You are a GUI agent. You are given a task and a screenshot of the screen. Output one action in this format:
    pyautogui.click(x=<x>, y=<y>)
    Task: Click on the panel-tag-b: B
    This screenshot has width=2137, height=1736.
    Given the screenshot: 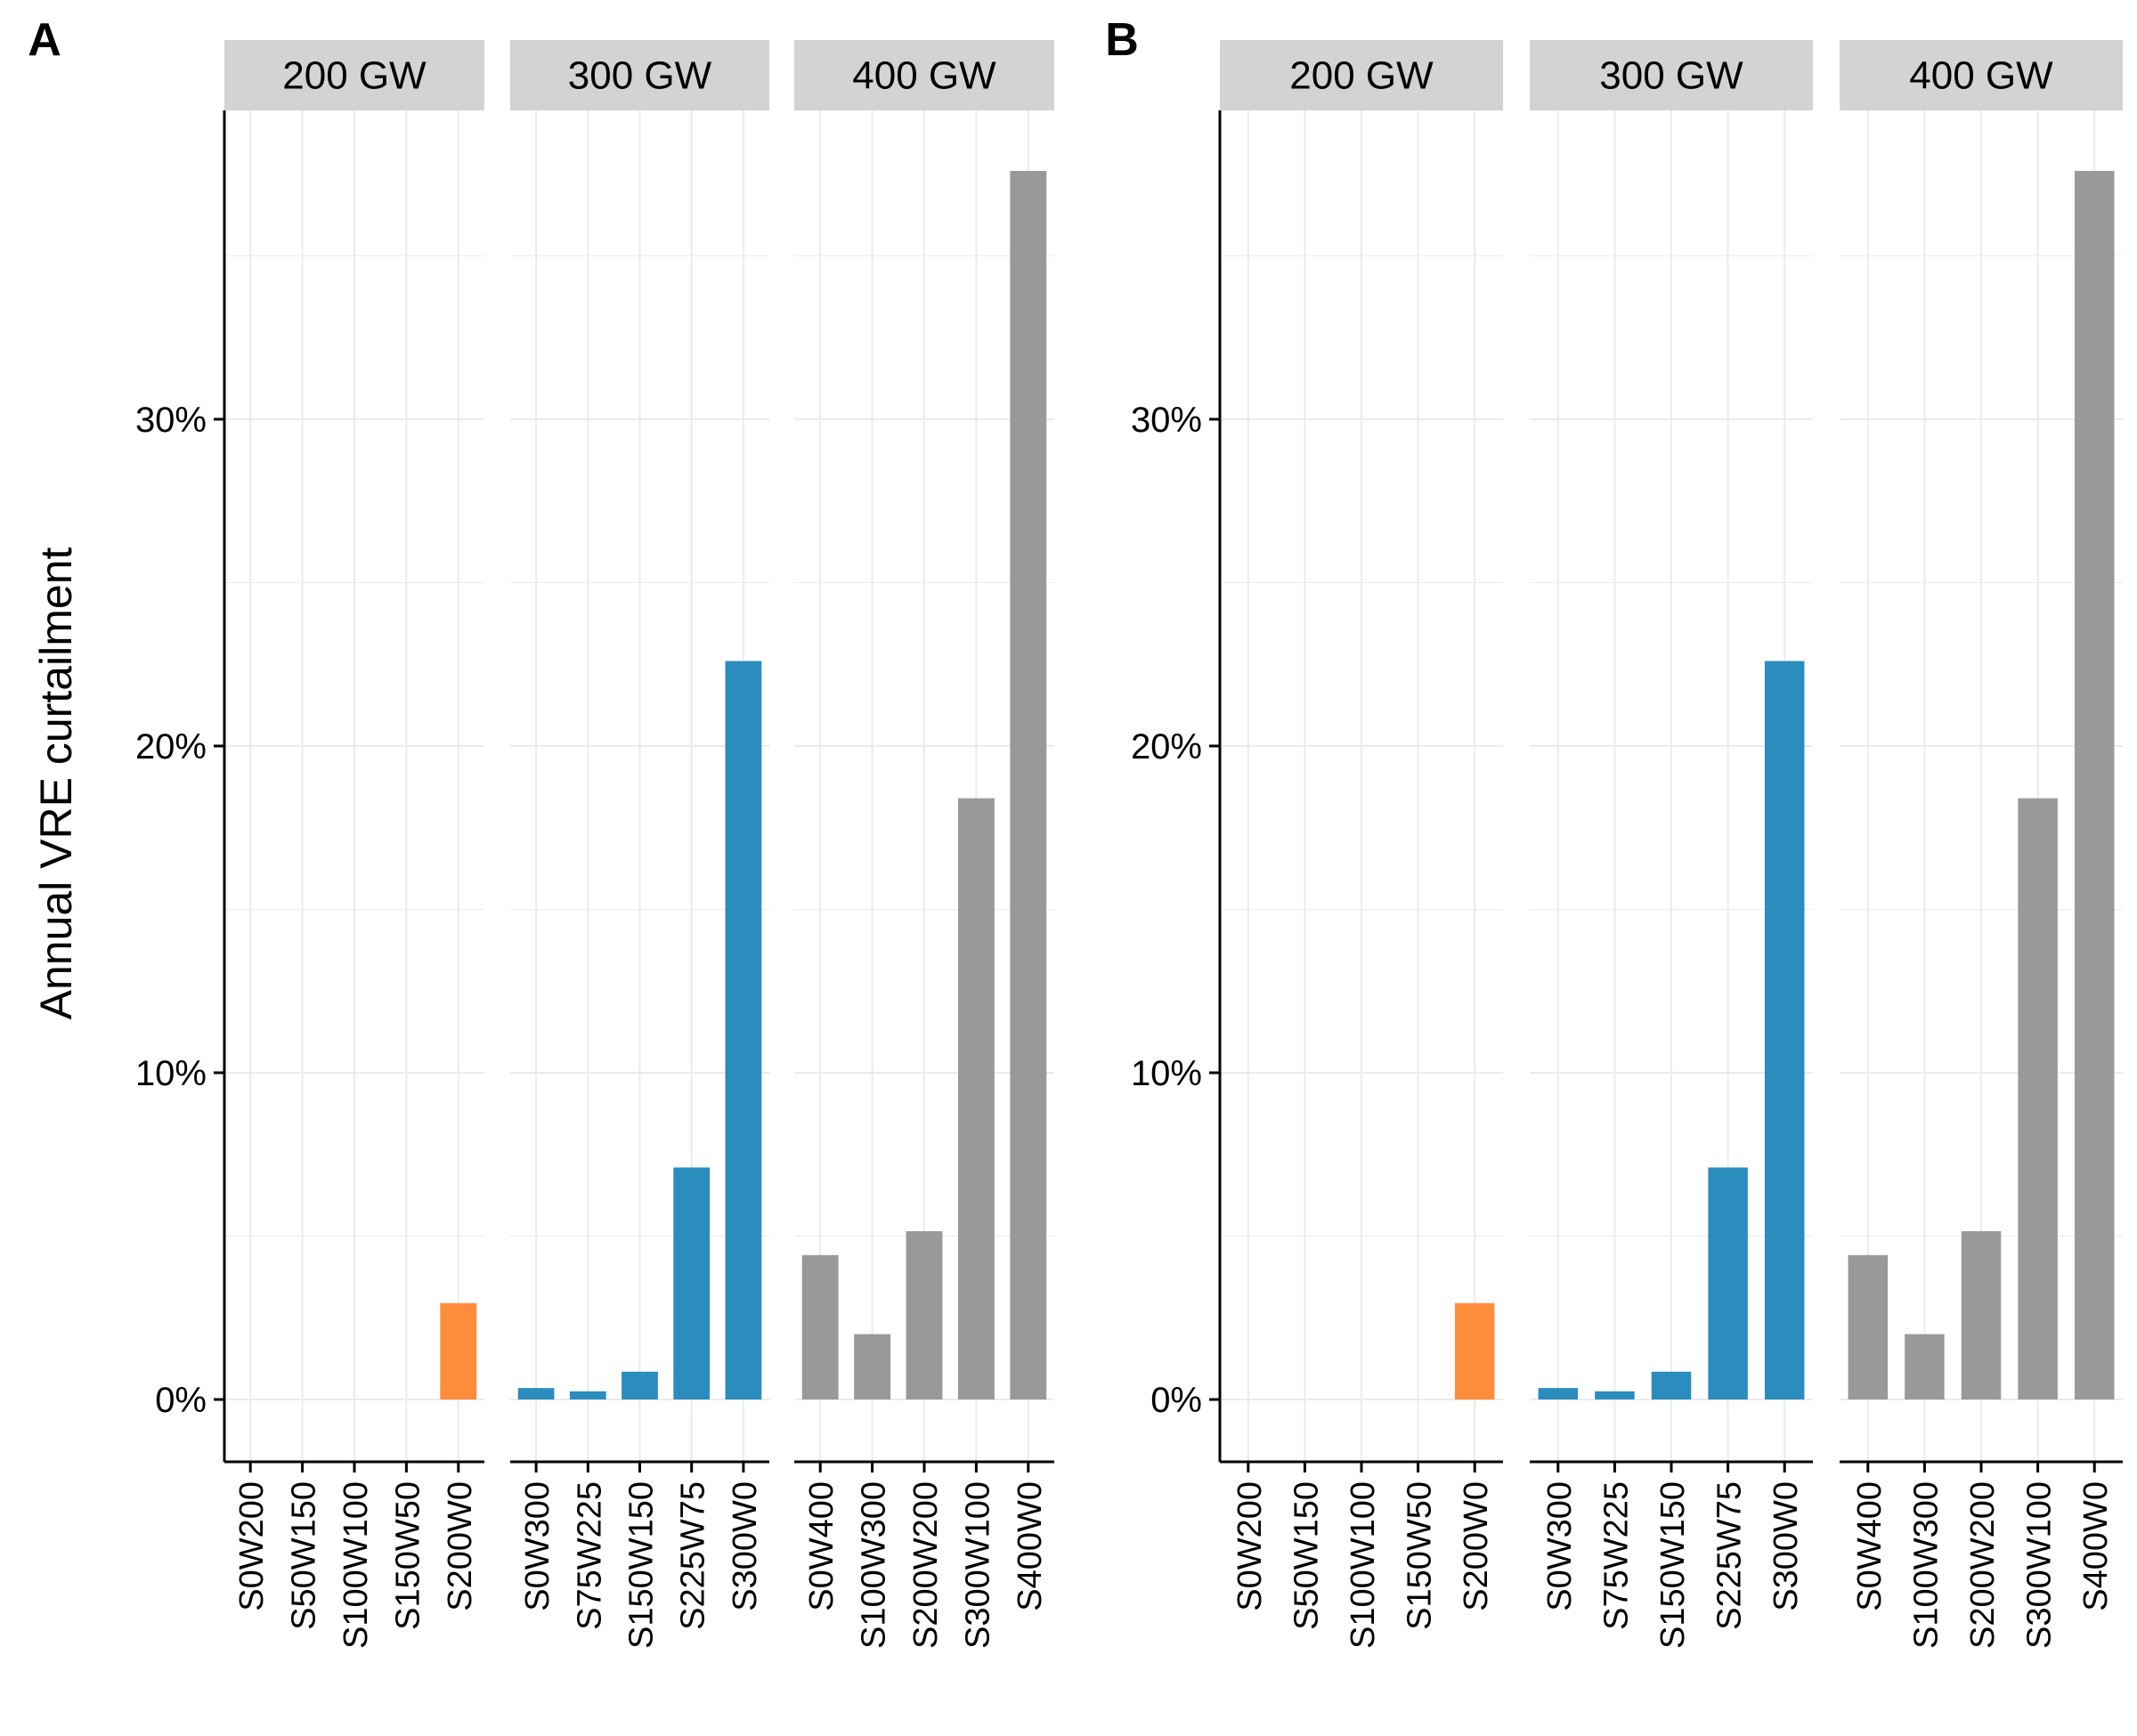 What is the action you would take?
    pyautogui.click(x=1122, y=40)
    